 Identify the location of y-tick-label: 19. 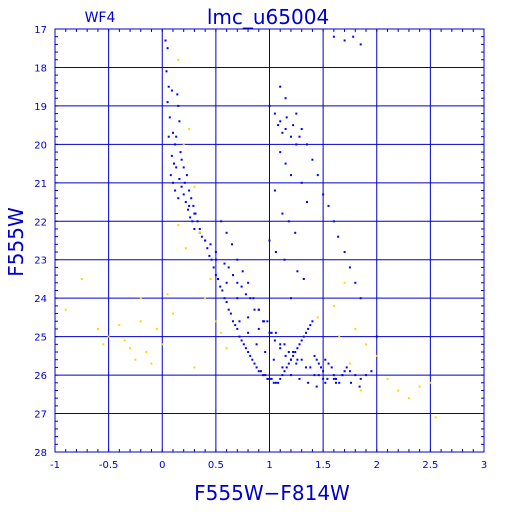
(40, 107).